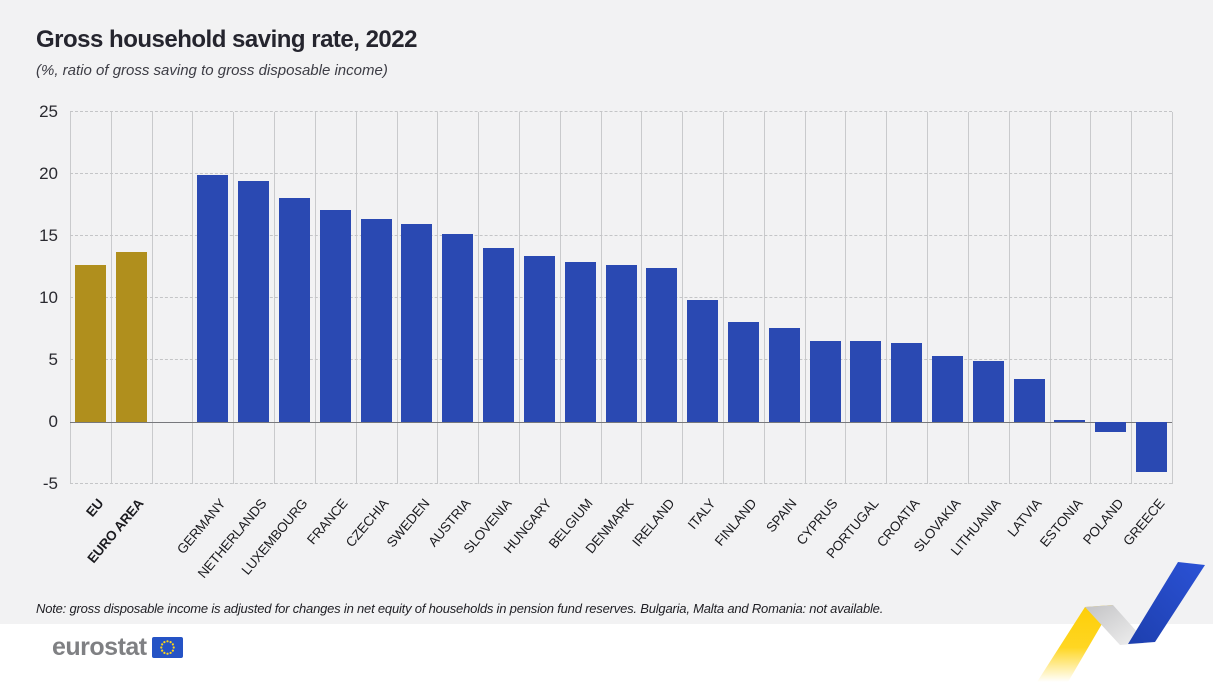 The width and height of the screenshot is (1213, 682). What do you see at coordinates (458, 327) in the screenshot?
I see `bar-austria` at bounding box center [458, 327].